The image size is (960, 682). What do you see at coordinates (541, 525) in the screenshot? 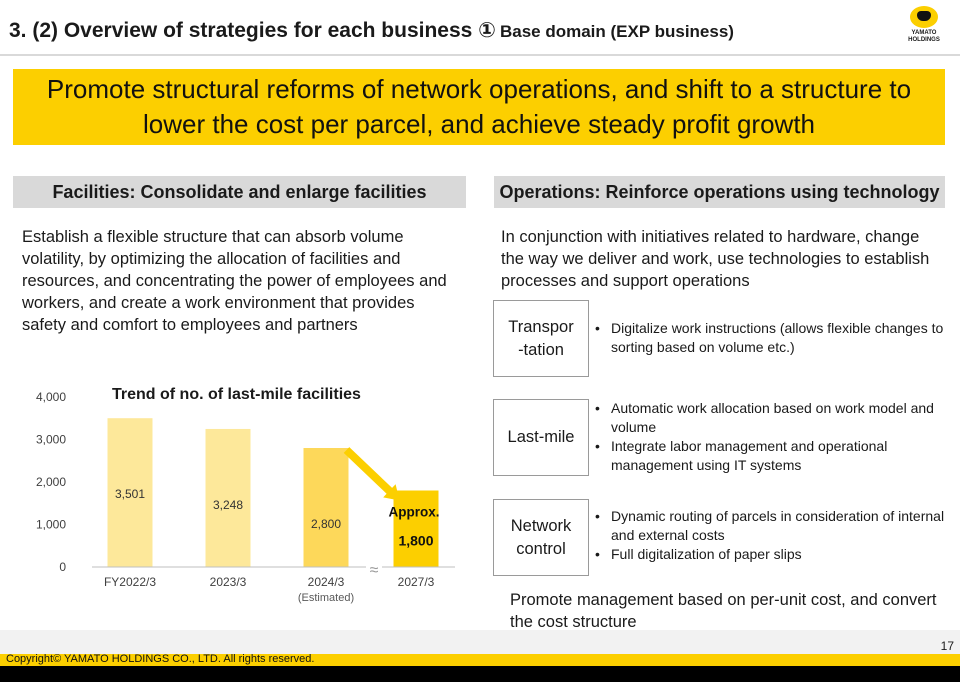
I see `ops-label-line: Network` at bounding box center [541, 525].